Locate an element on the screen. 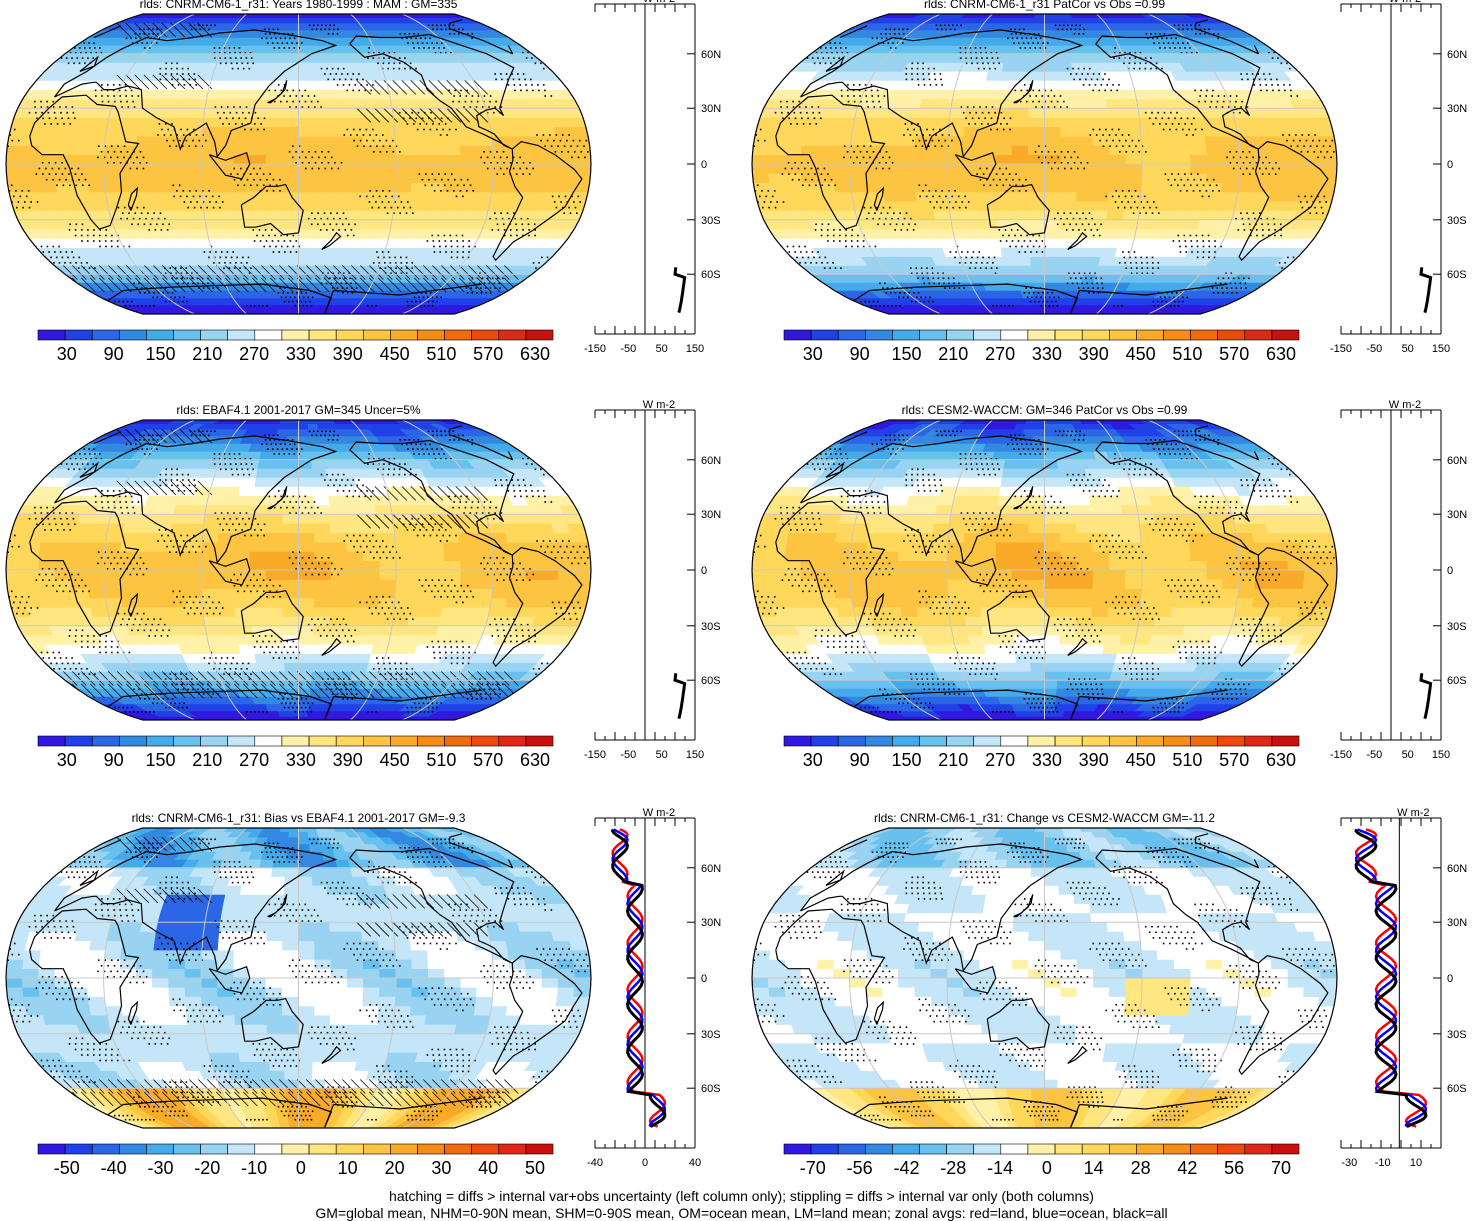 Image resolution: width=1483 pixels, height=1221 pixels. zonal-xtick-label: 0 is located at coordinates (645, 1163).